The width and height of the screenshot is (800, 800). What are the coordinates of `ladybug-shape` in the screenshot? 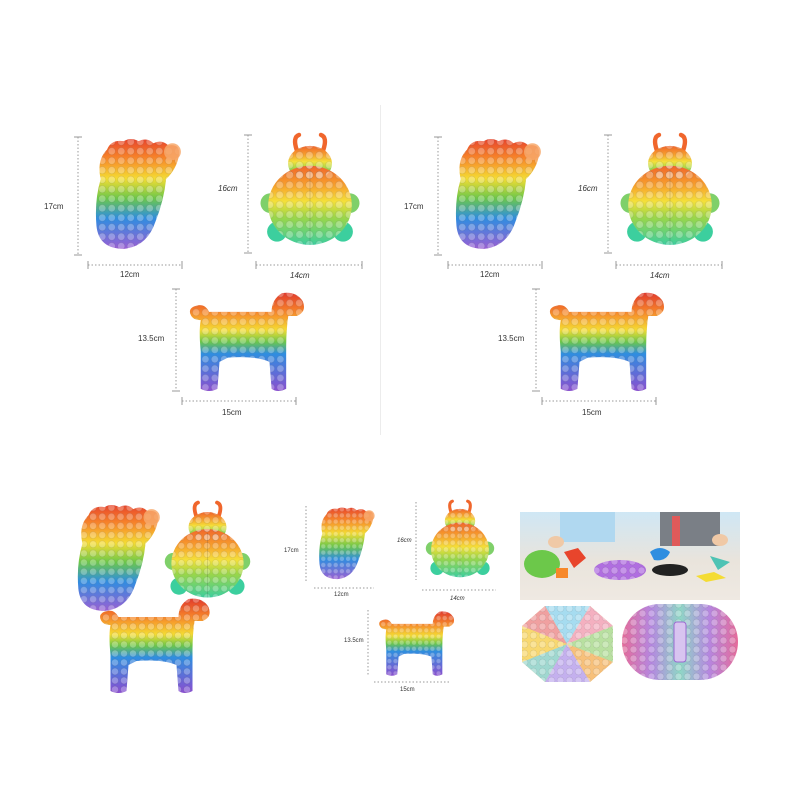 It's located at (207, 550).